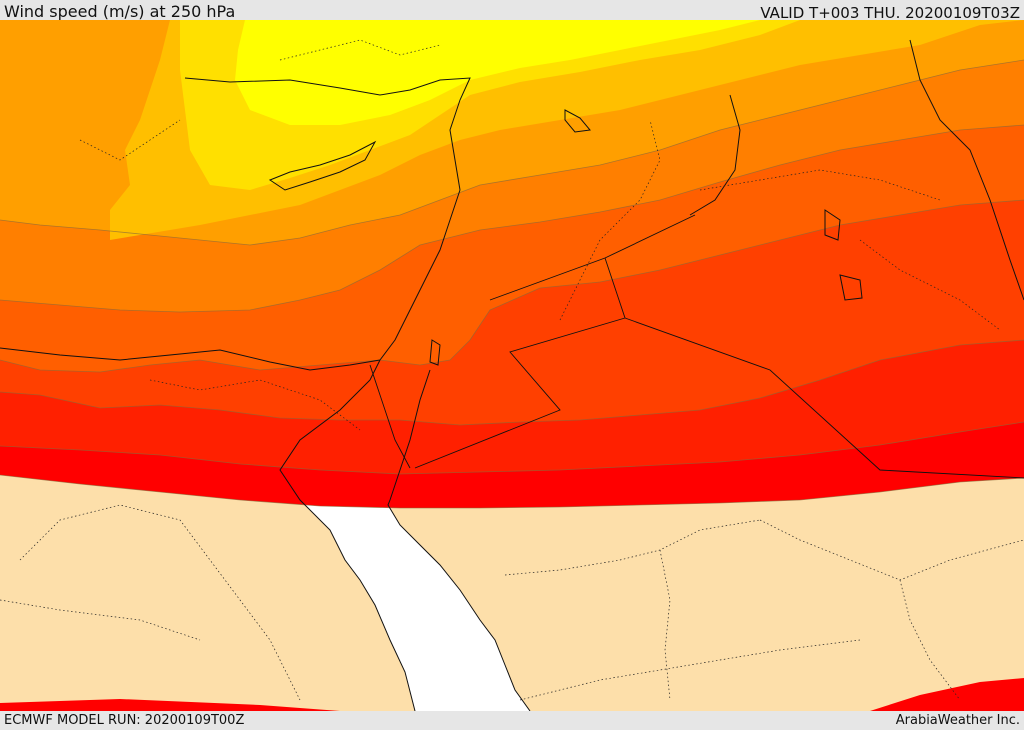  Describe the element at coordinates (120, 11) in the screenshot. I see `map-title: Wind speed (m/s) at 250 hPa` at that location.